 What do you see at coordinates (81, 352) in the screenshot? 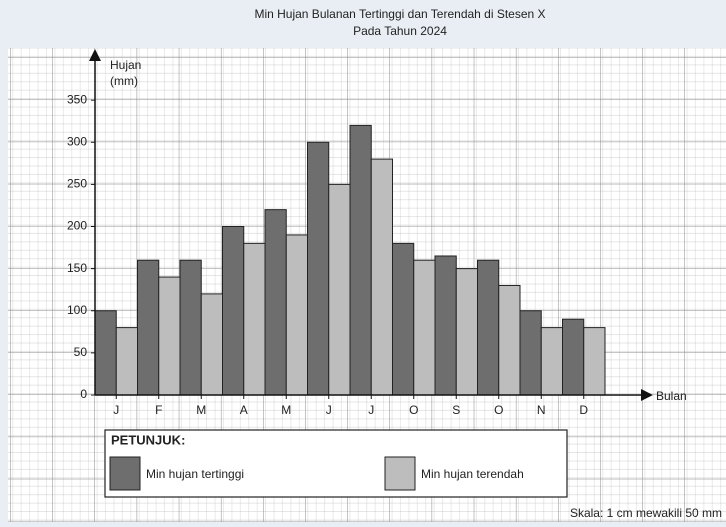
I see `y-tick-label: 50` at bounding box center [81, 352].